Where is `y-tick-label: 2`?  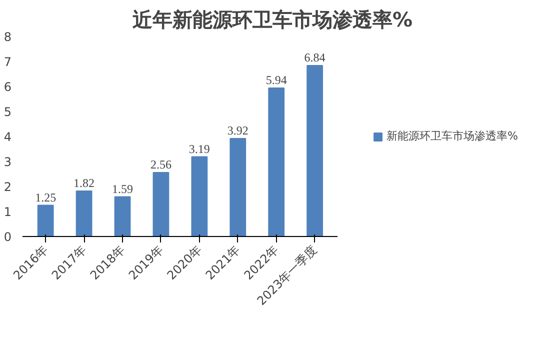
y-tick-label: 2 is located at coordinates (8, 187).